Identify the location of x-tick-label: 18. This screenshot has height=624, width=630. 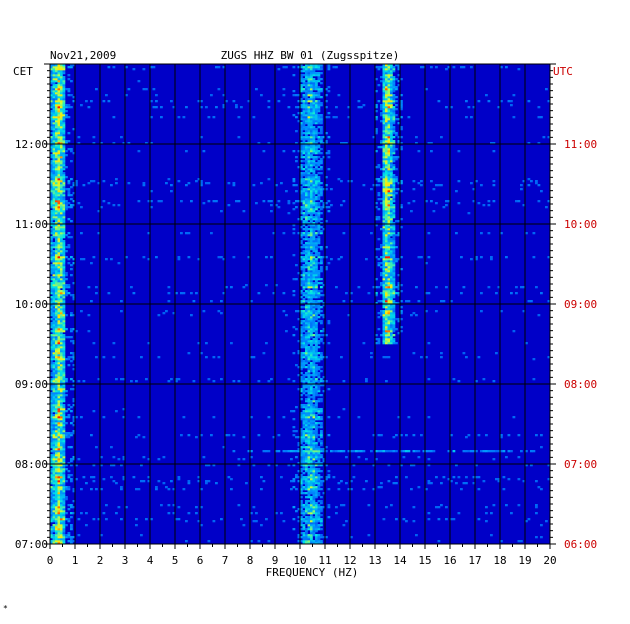
(499, 560).